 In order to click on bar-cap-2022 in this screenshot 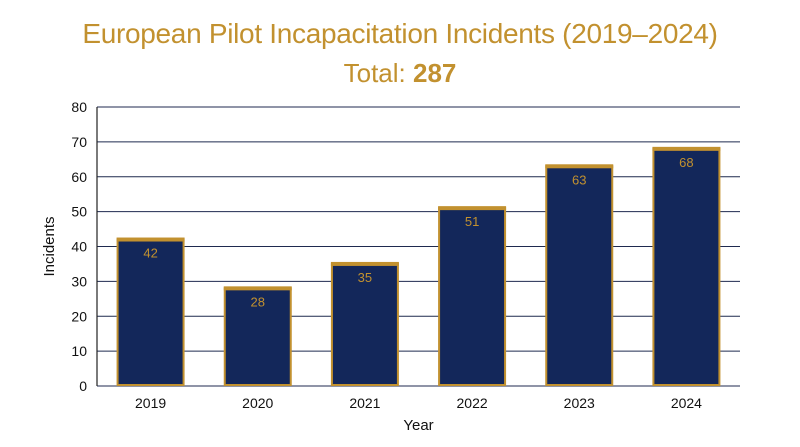, I will do `click(472, 208)`.